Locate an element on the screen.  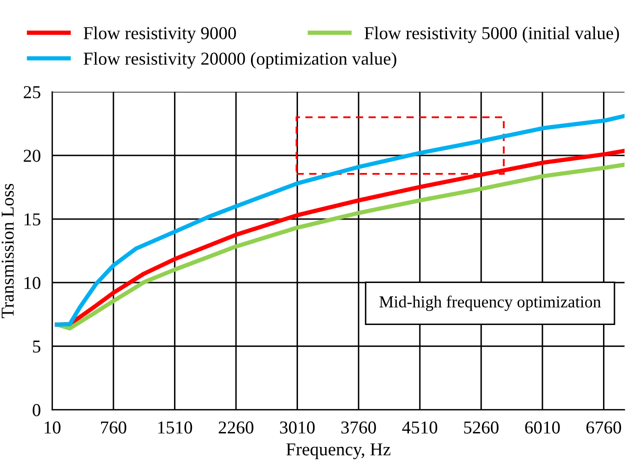
legend-label: Flow resistivity 5000 (initial value) is located at coordinates (491, 34).